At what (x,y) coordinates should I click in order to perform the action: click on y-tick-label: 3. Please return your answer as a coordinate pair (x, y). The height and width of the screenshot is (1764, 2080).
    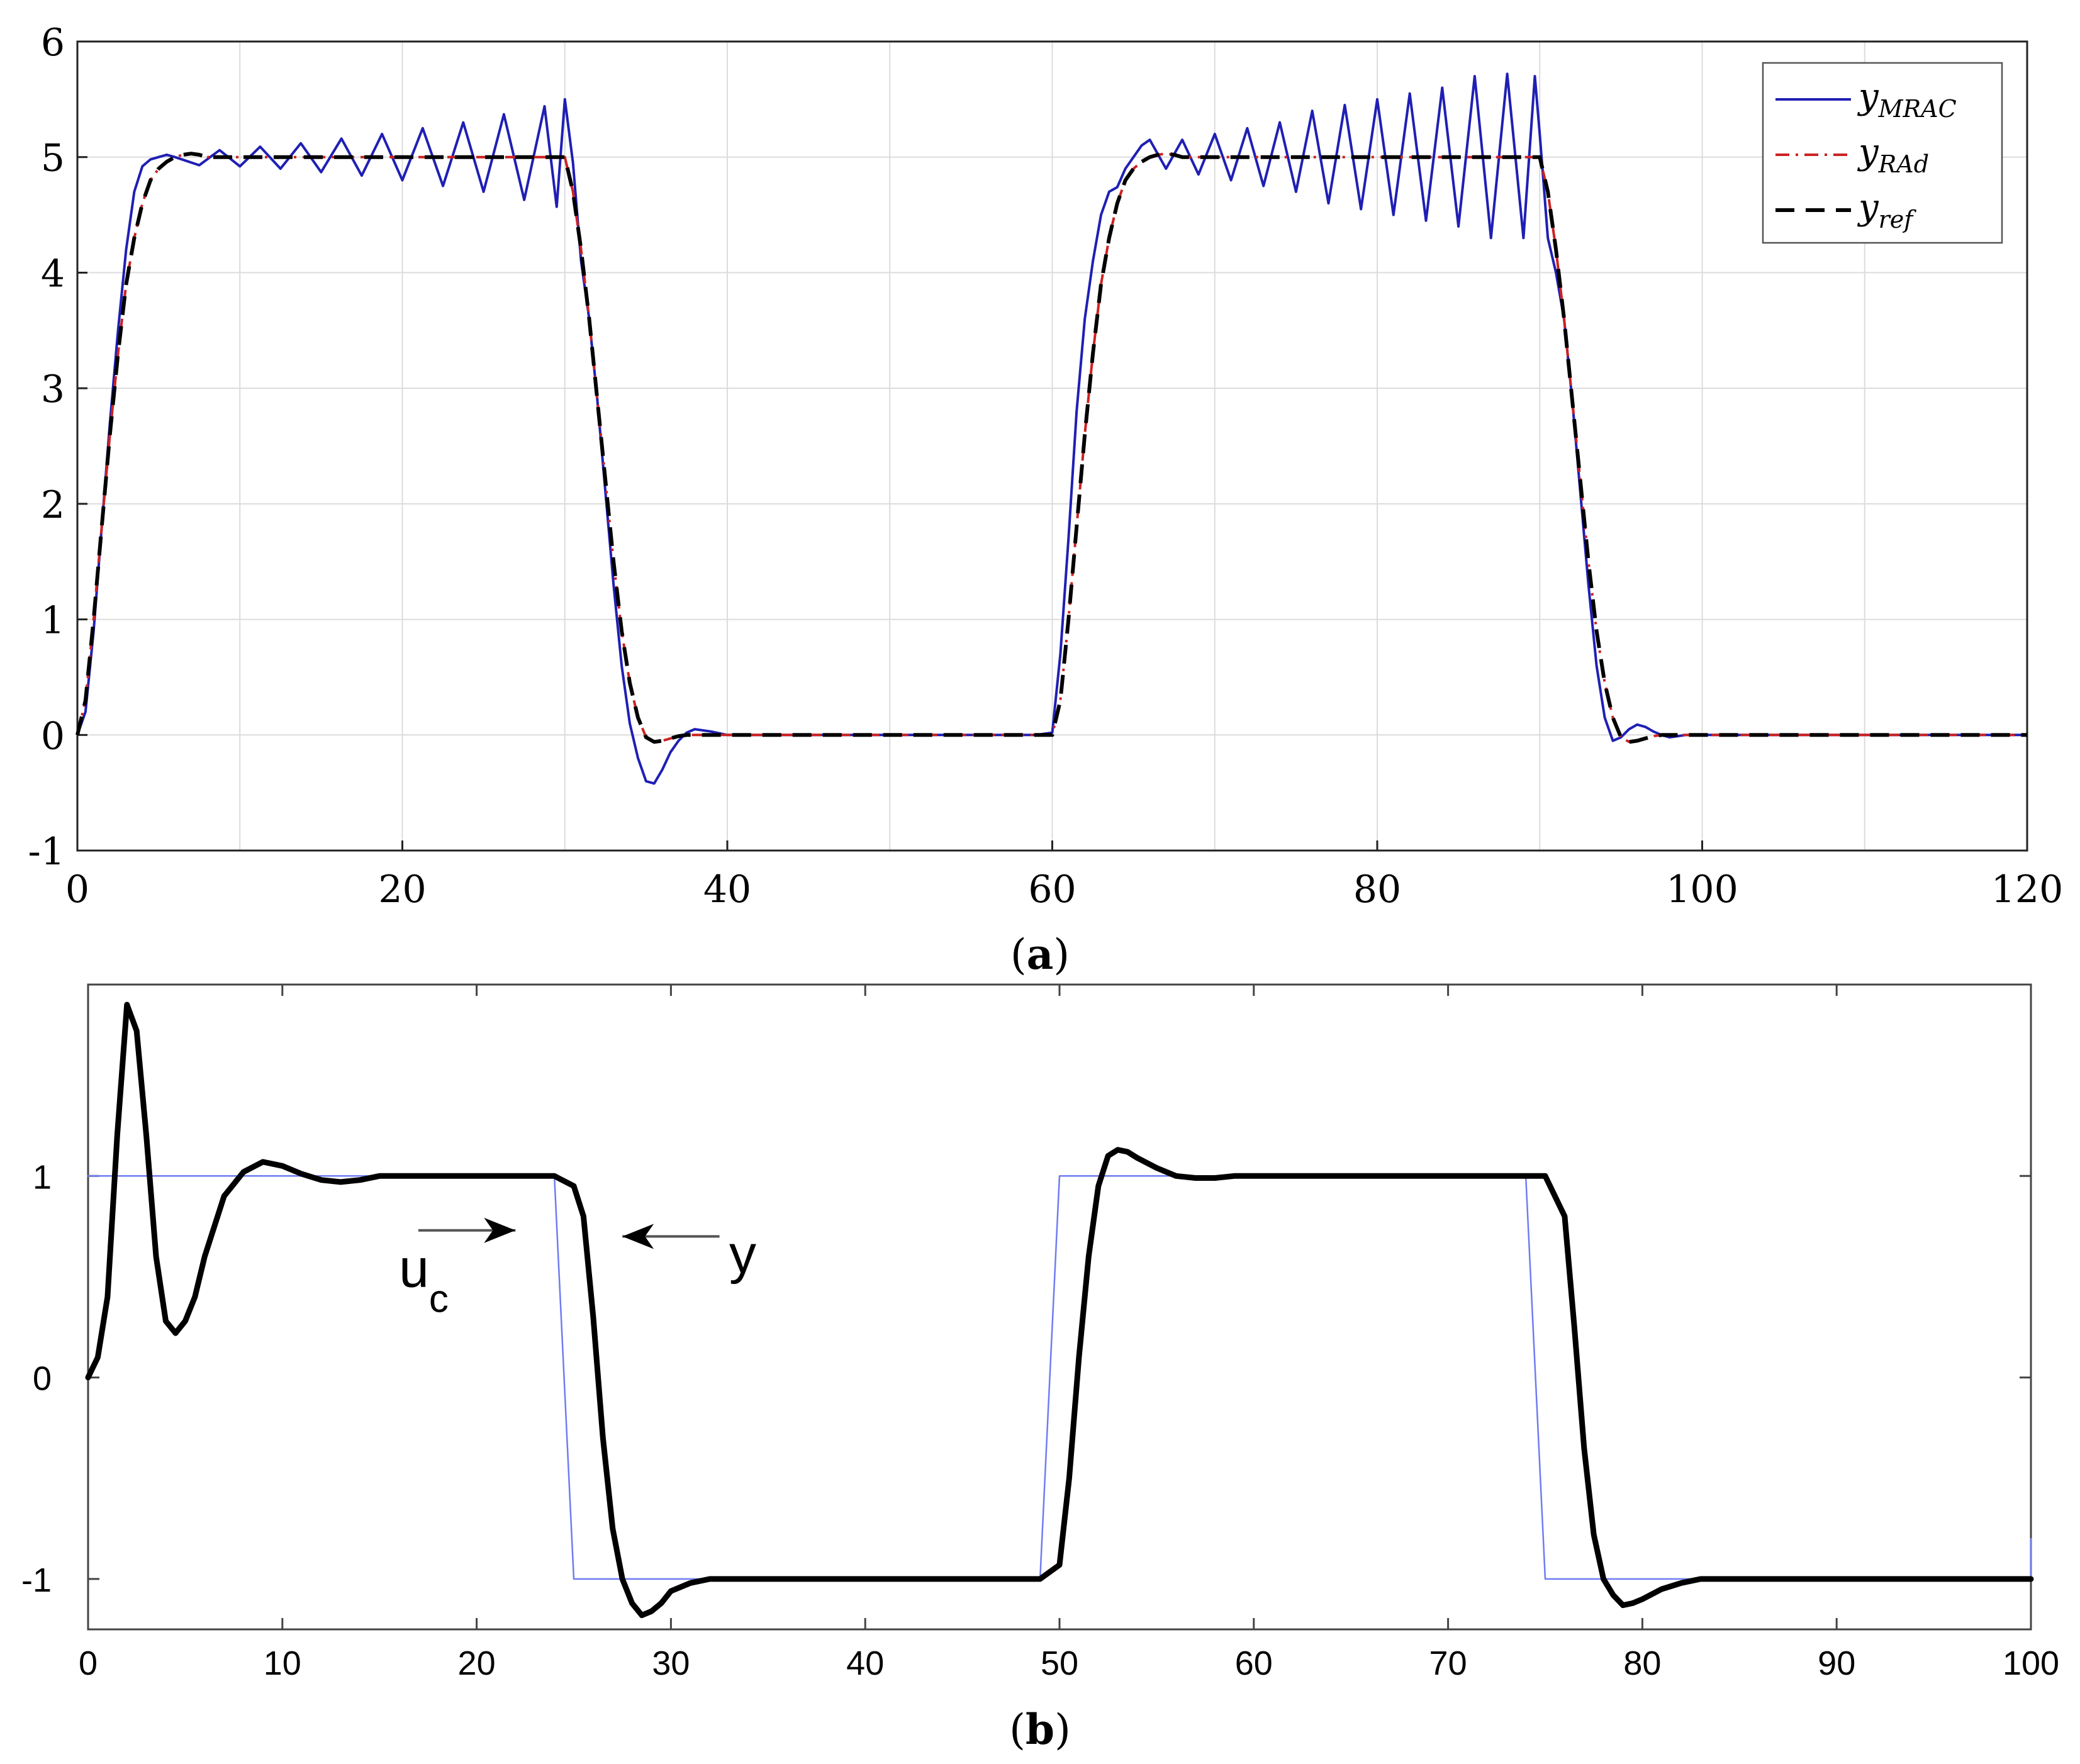
    Looking at the image, I should click on (53, 389).